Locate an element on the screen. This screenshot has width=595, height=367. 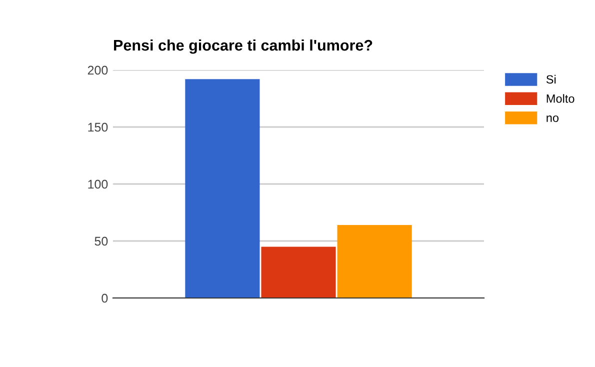
y-tick-label: 50 is located at coordinates (101, 241).